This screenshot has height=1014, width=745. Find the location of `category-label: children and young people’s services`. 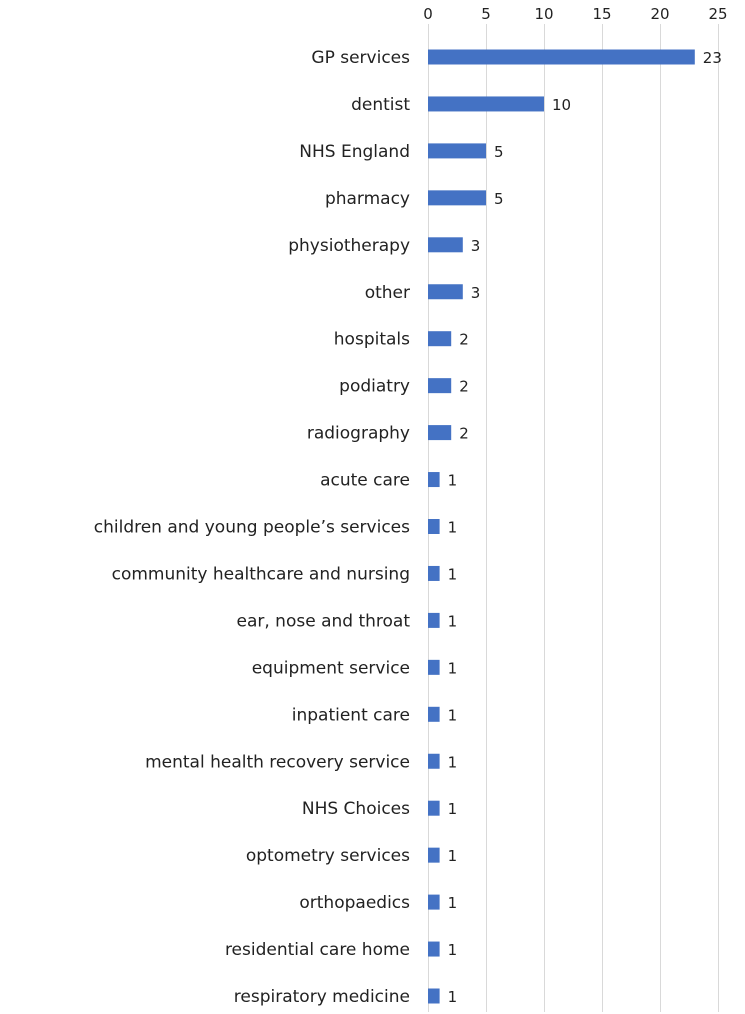

category-label: children and young people’s services is located at coordinates (252, 528).